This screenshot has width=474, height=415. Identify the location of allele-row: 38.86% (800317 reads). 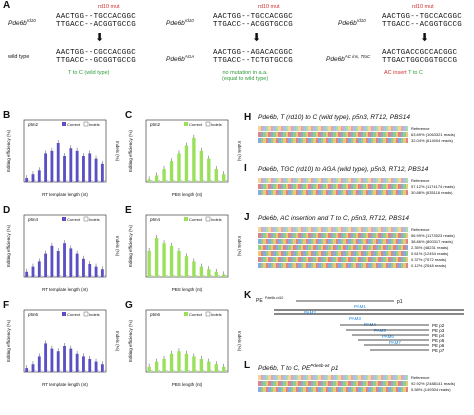
(356, 241).